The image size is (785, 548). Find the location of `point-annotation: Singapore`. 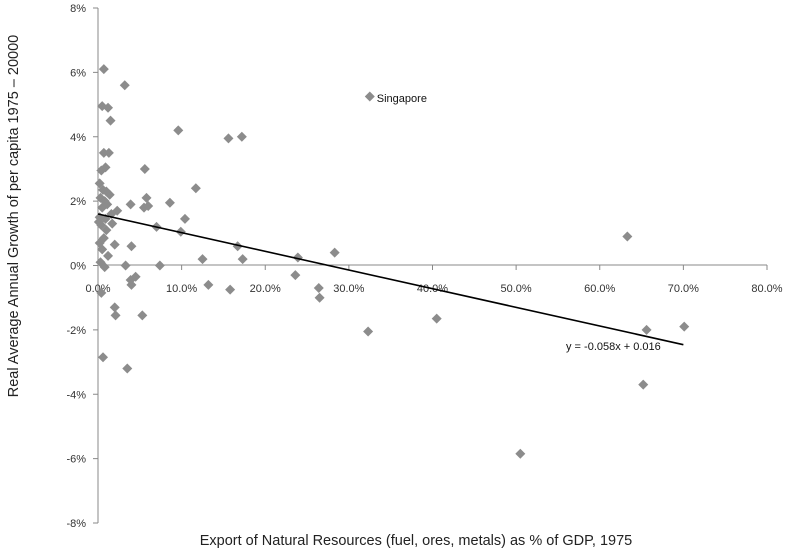

point-annotation: Singapore is located at coordinates (402, 99).